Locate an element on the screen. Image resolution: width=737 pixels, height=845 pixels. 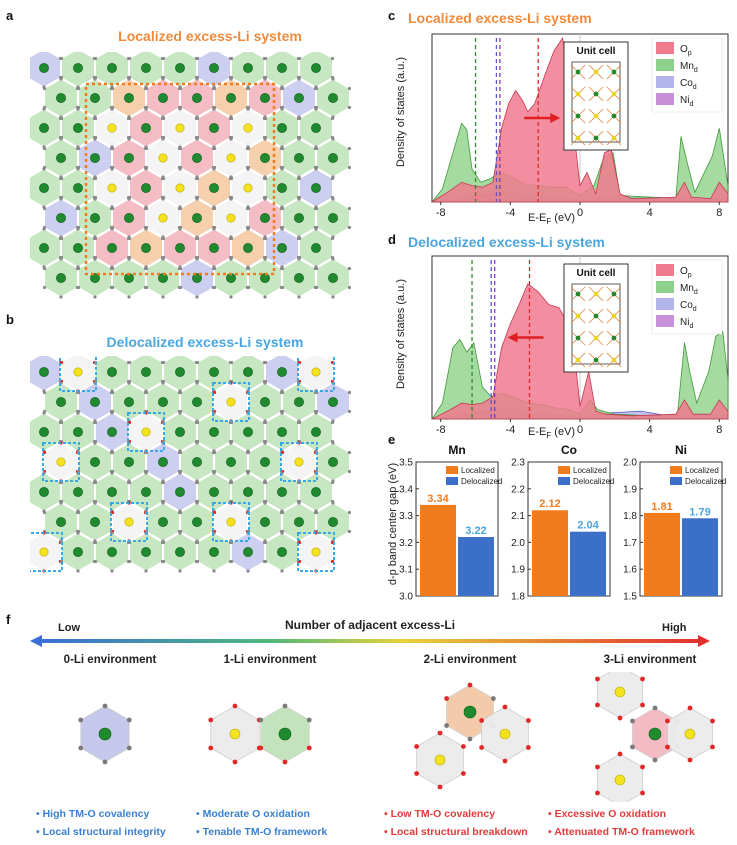
bar-value-label: 3.34 is located at coordinates (438, 499).